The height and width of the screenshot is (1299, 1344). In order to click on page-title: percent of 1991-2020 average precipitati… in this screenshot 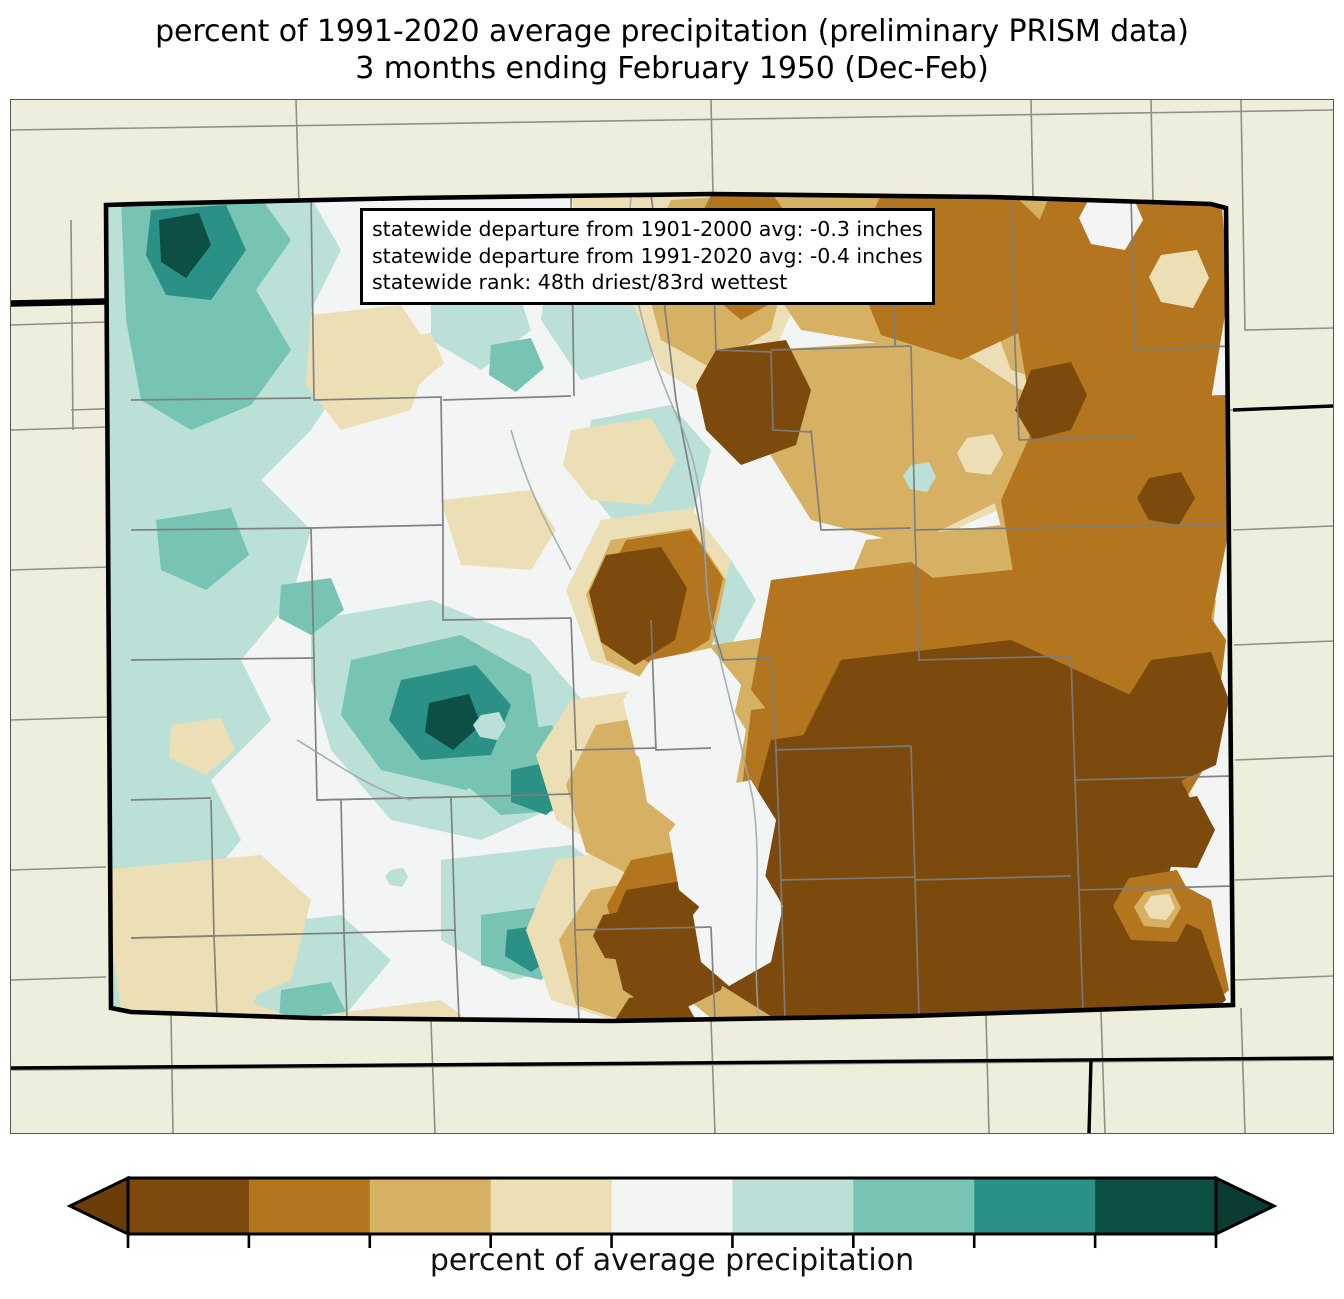, I will do `click(672, 50)`.